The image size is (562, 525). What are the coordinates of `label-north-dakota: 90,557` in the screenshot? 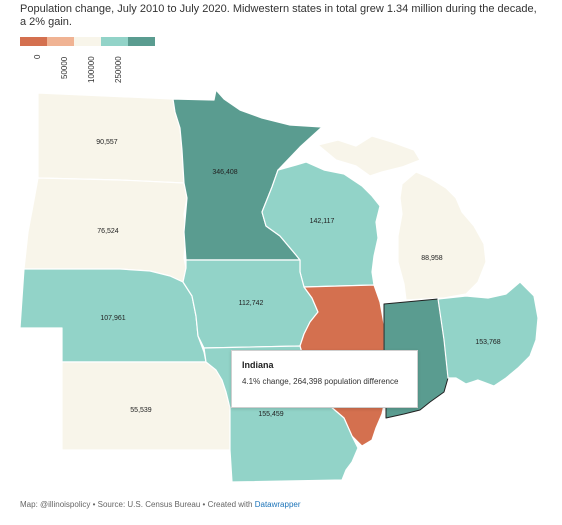 It's located at (107, 142).